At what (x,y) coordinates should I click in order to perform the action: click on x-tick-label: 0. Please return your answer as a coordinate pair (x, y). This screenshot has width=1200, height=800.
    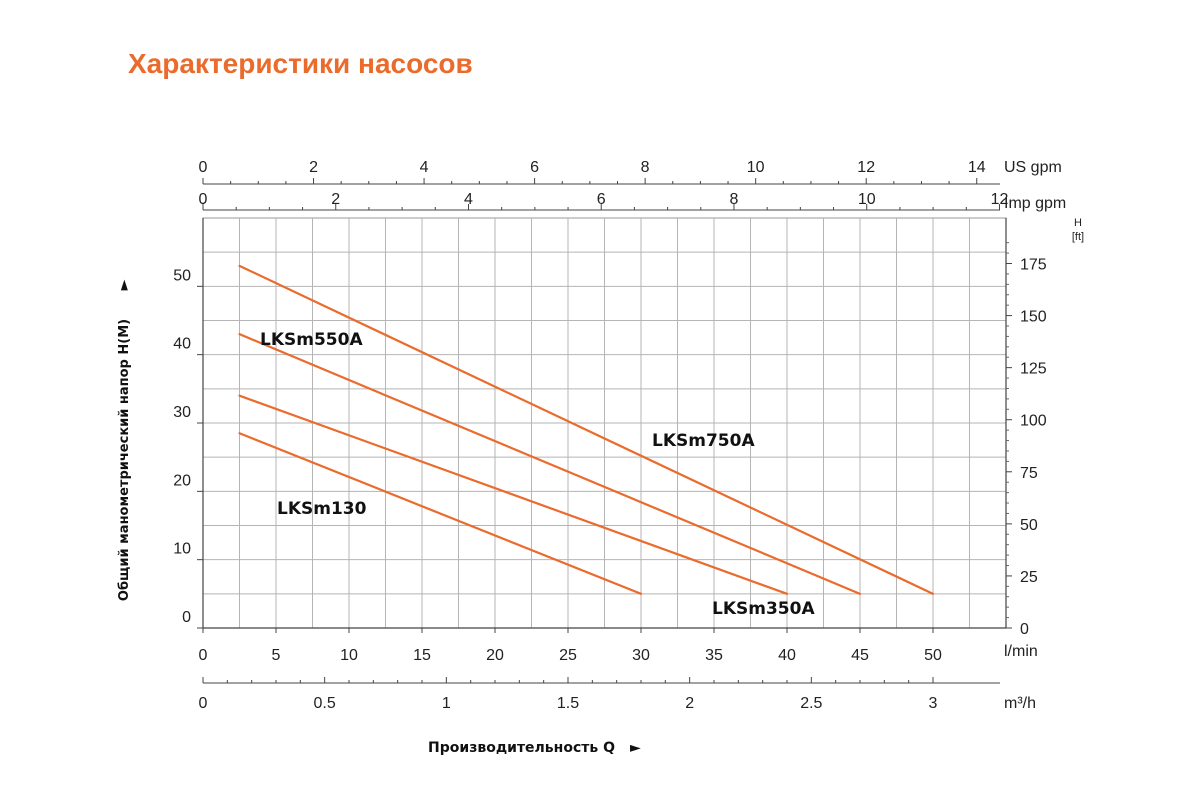
    Looking at the image, I should click on (203, 655).